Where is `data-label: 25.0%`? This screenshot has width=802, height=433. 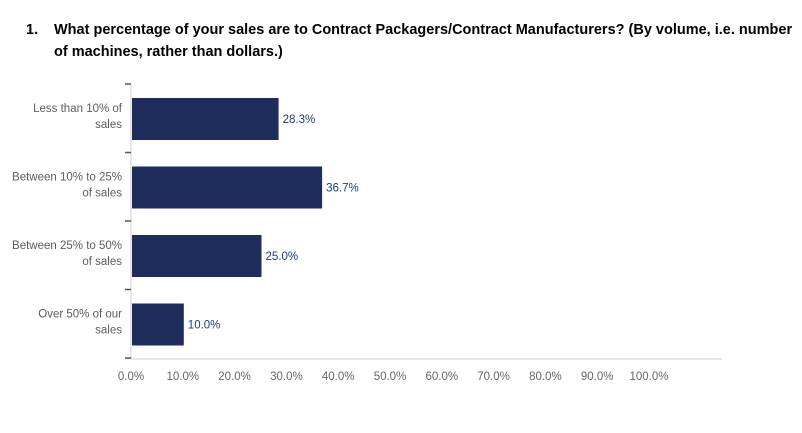
data-label: 25.0% is located at coordinates (282, 257).